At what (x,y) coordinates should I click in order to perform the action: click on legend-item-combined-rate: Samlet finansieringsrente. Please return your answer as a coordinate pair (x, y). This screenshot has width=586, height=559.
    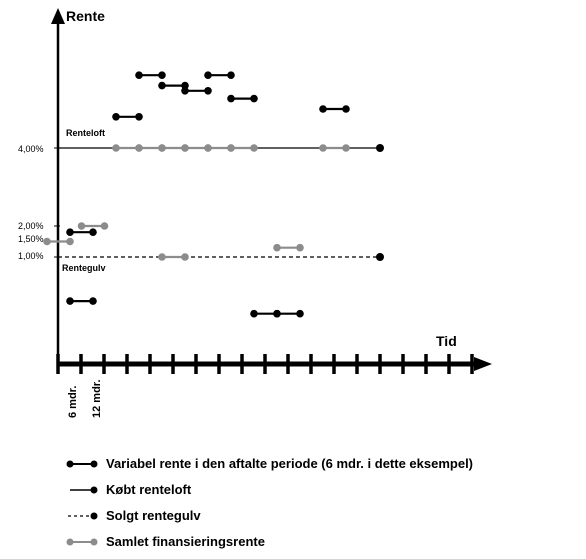
    Looking at the image, I should click on (324, 543).